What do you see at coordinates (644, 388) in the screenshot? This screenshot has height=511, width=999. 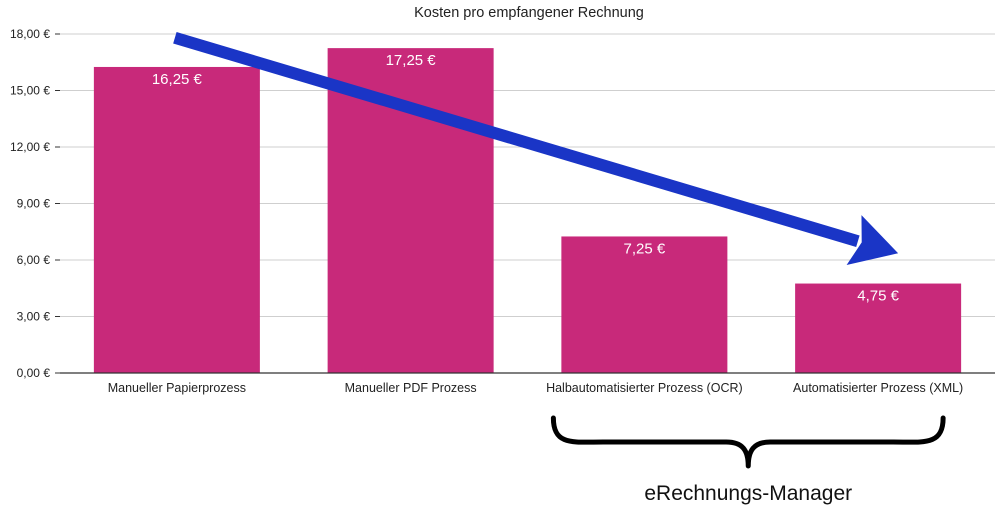 I see `x-category-label: Halbautomatisierter Prozess (OCR)` at bounding box center [644, 388].